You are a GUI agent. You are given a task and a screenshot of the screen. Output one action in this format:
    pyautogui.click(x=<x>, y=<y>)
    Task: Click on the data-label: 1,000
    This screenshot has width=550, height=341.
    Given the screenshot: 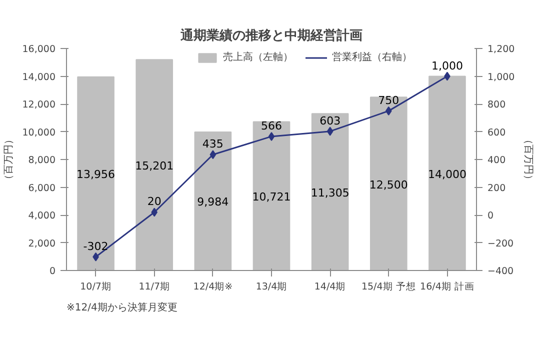 What is the action you would take?
    pyautogui.click(x=447, y=65)
    